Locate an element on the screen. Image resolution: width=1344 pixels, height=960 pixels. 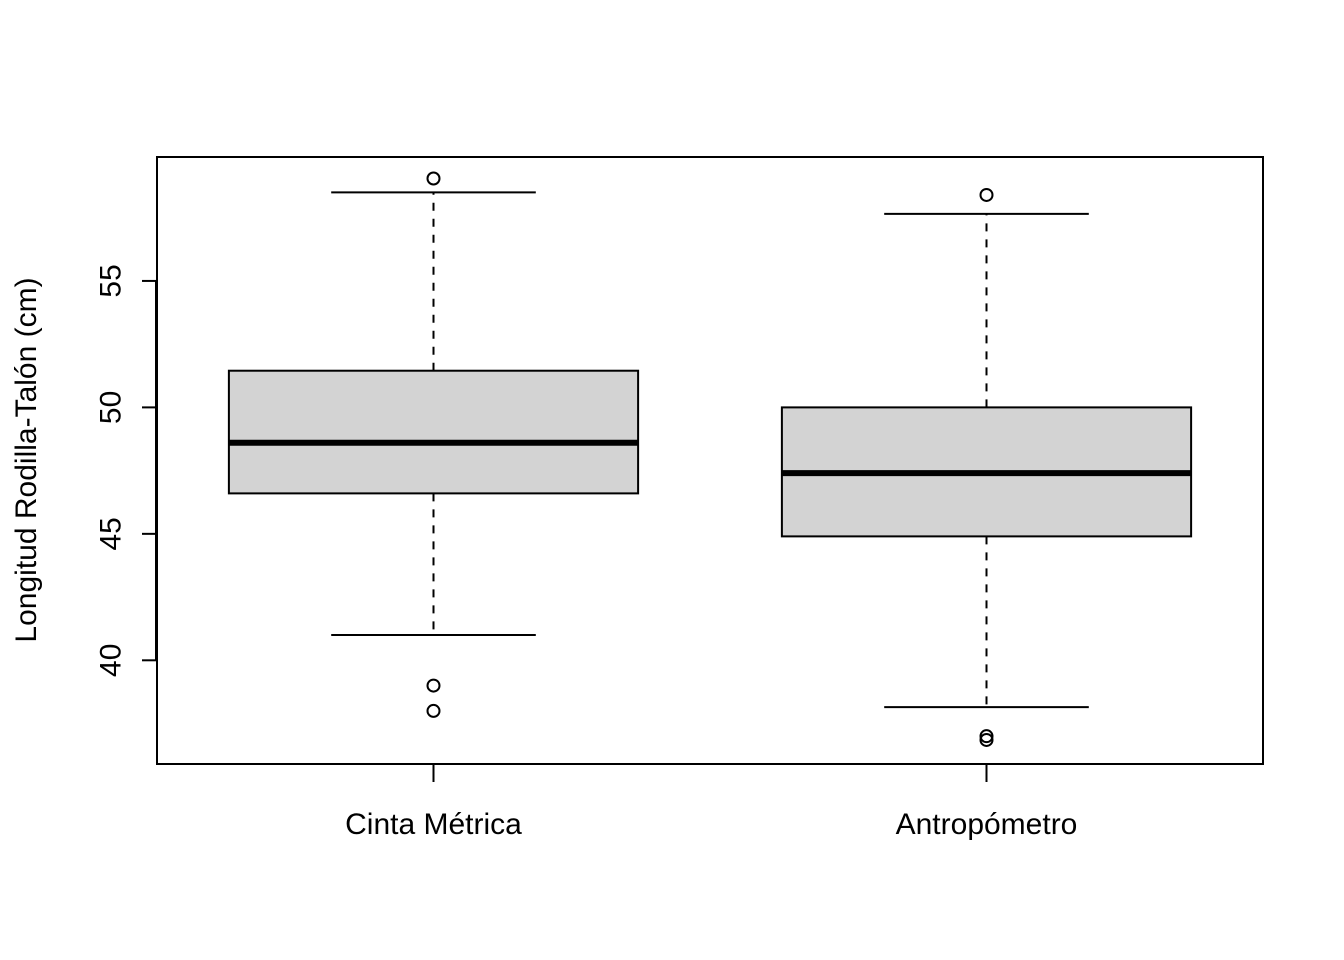
x-axis: Cinta Métrica Antropómetro is located at coordinates (711, 802).